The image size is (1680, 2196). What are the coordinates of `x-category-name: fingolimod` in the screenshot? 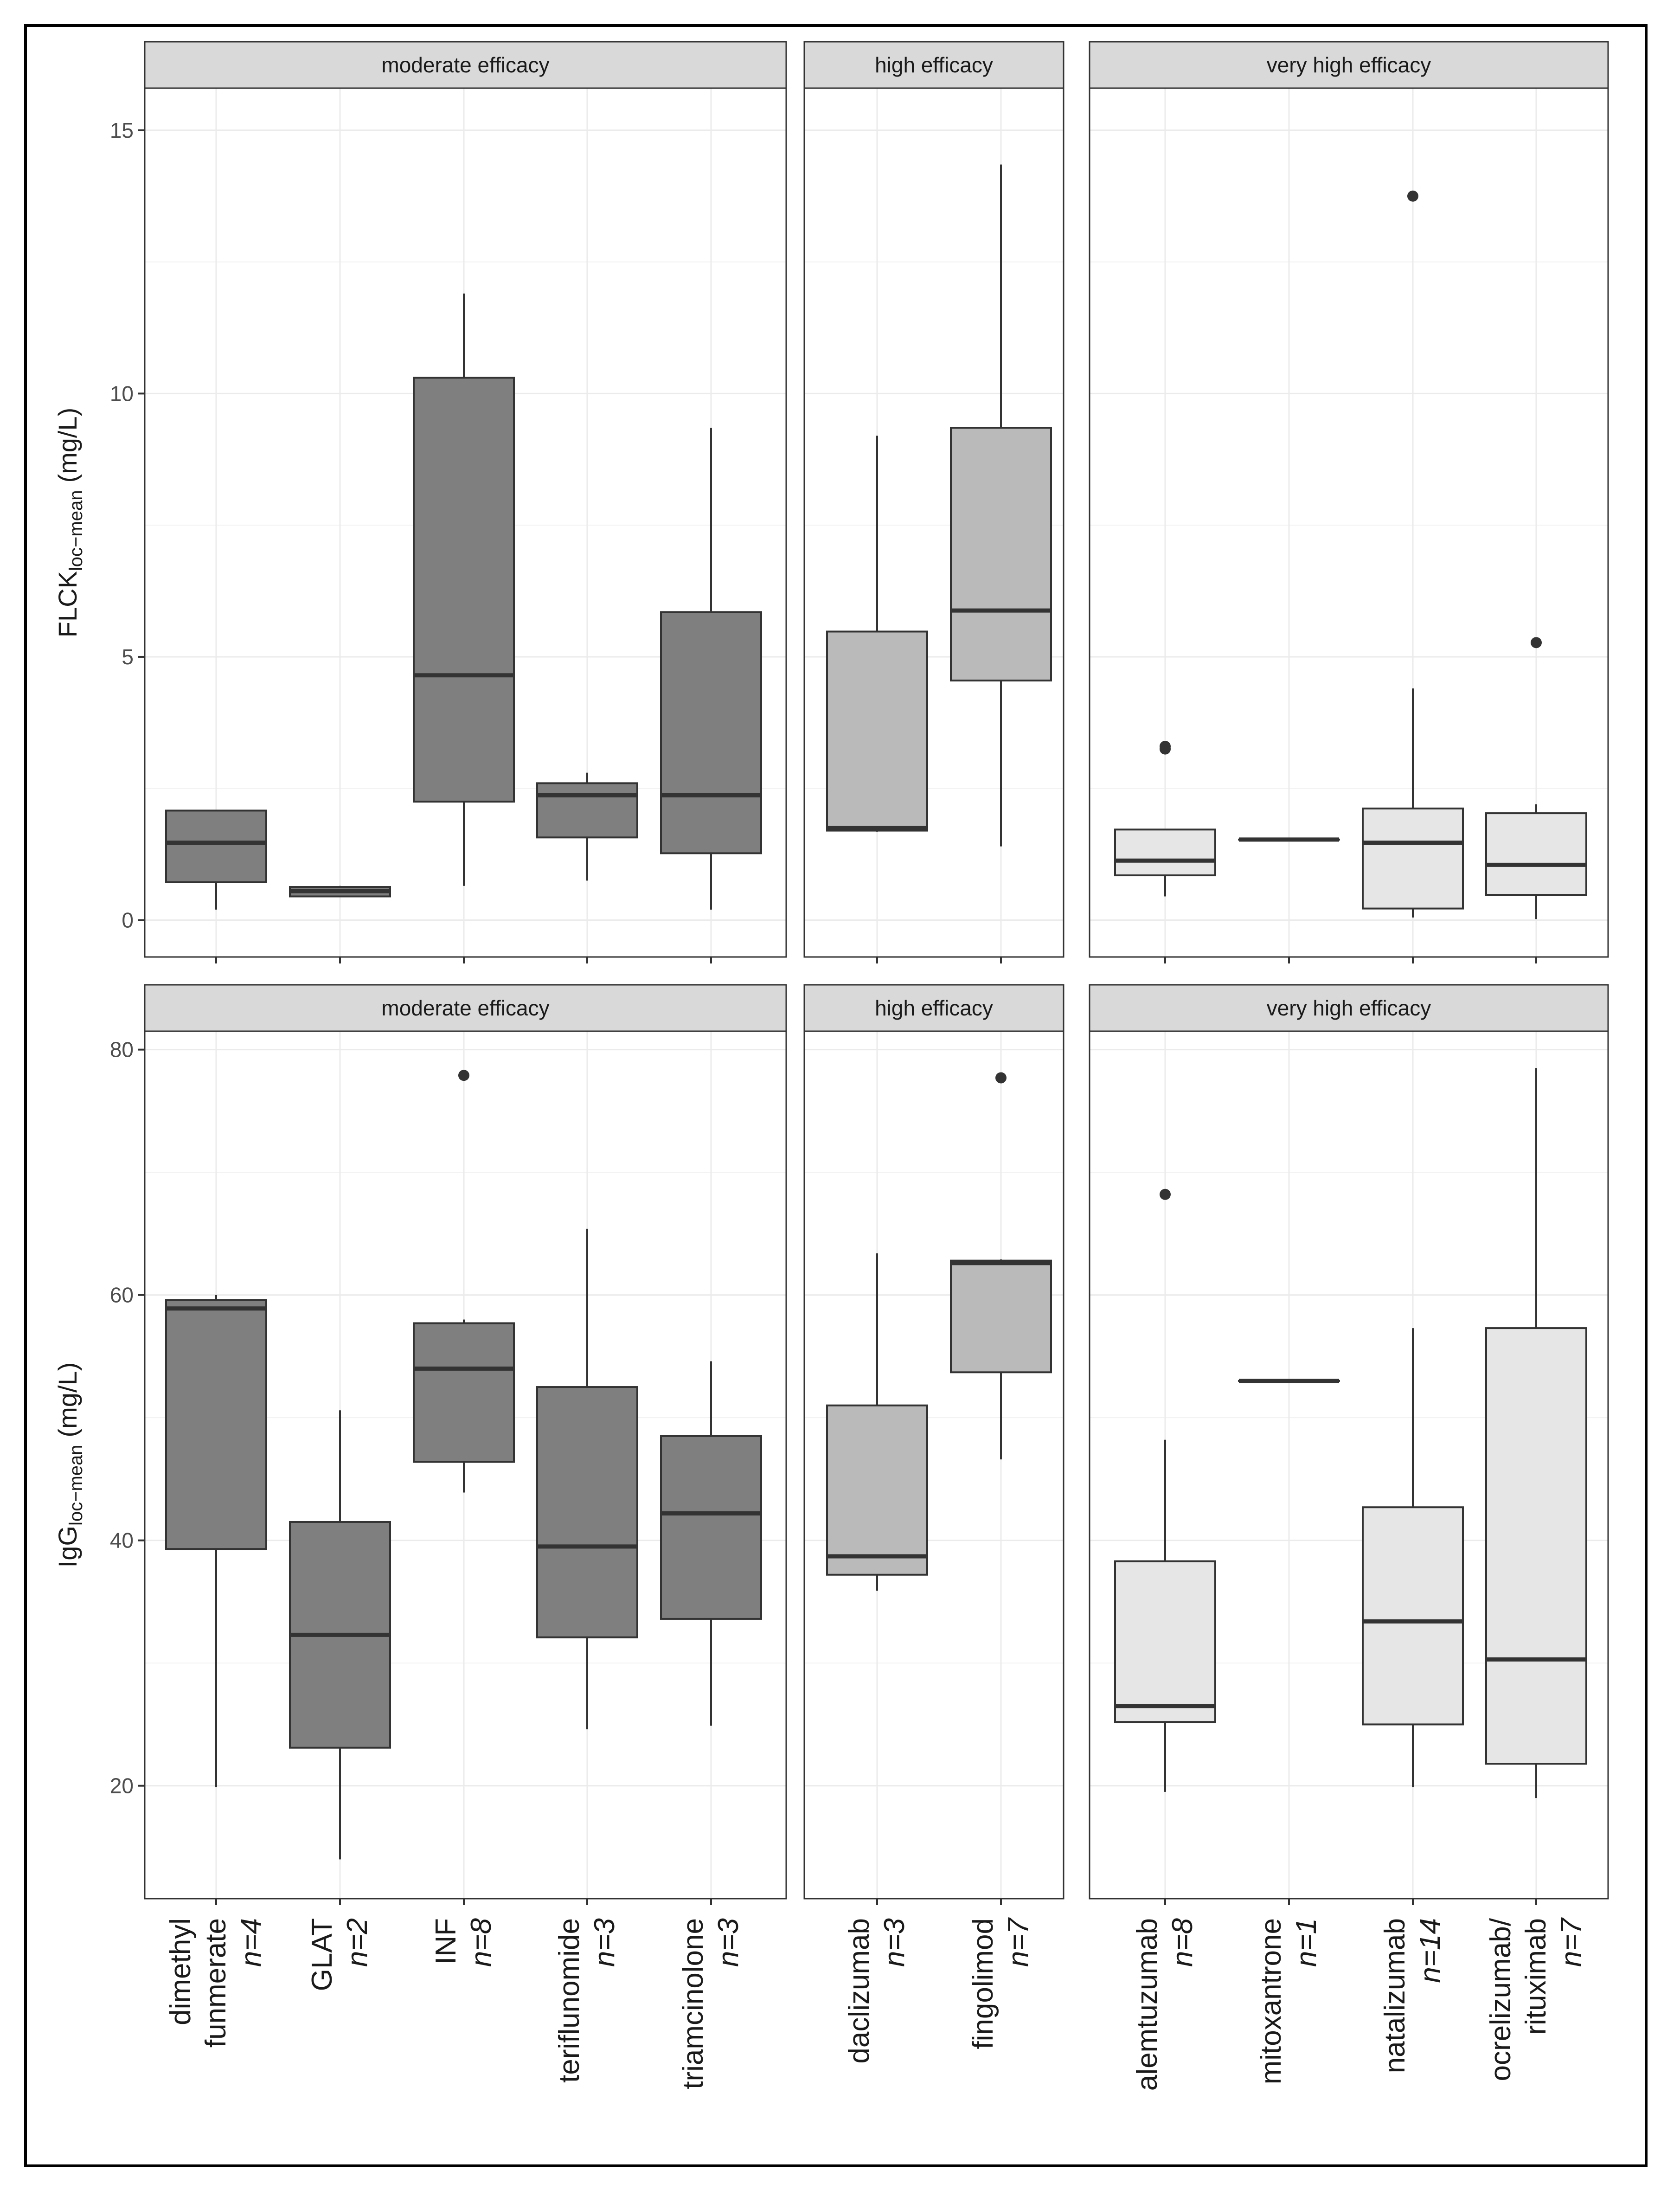 It's located at (983, 1983).